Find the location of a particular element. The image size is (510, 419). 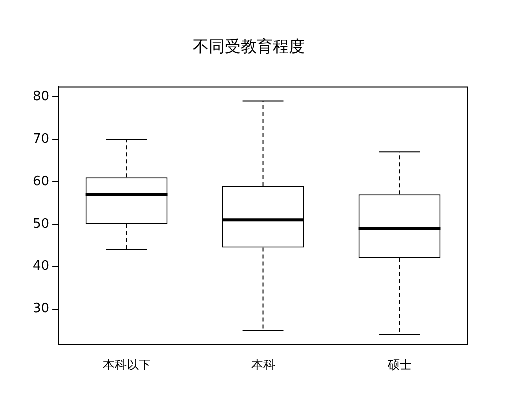

x-tick-label: 本科 is located at coordinates (263, 365).